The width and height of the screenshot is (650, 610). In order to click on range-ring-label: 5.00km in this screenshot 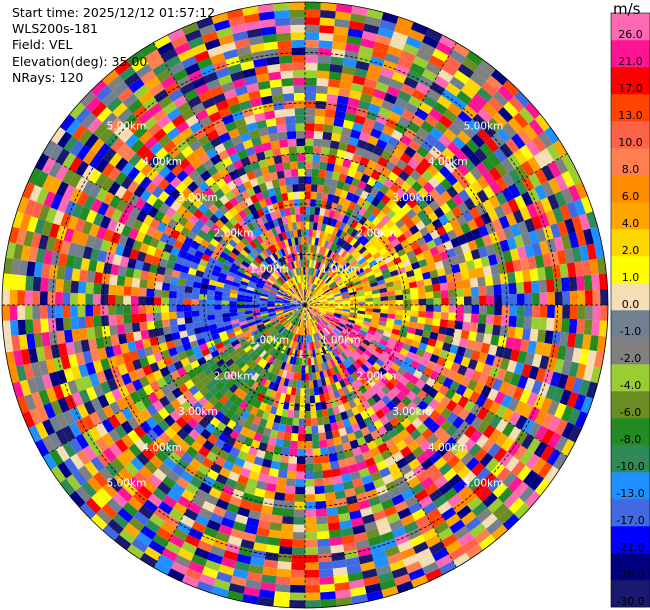, I will do `click(484, 127)`.